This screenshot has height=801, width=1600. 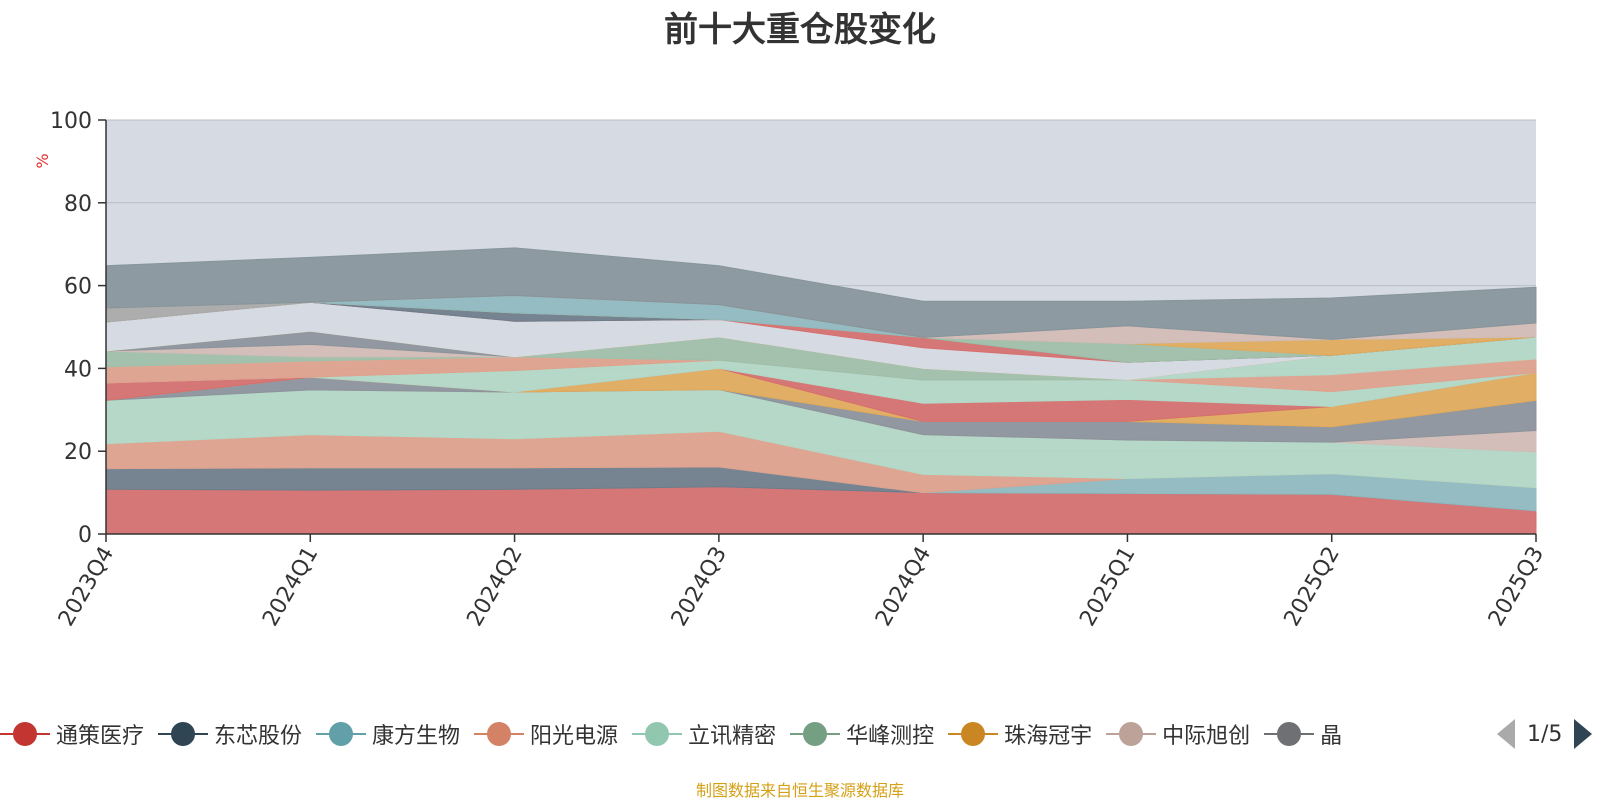 What do you see at coordinates (732, 736) in the screenshot?
I see `legend-label: 立讯精密` at bounding box center [732, 736].